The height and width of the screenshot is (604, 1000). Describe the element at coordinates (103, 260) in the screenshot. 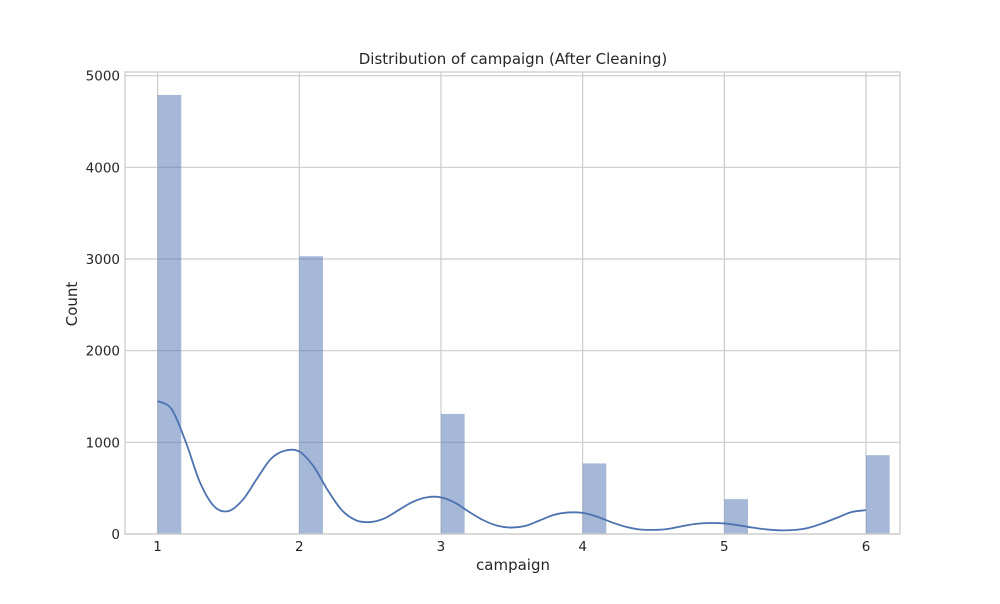

I see `y-tick-label: 3000` at that location.